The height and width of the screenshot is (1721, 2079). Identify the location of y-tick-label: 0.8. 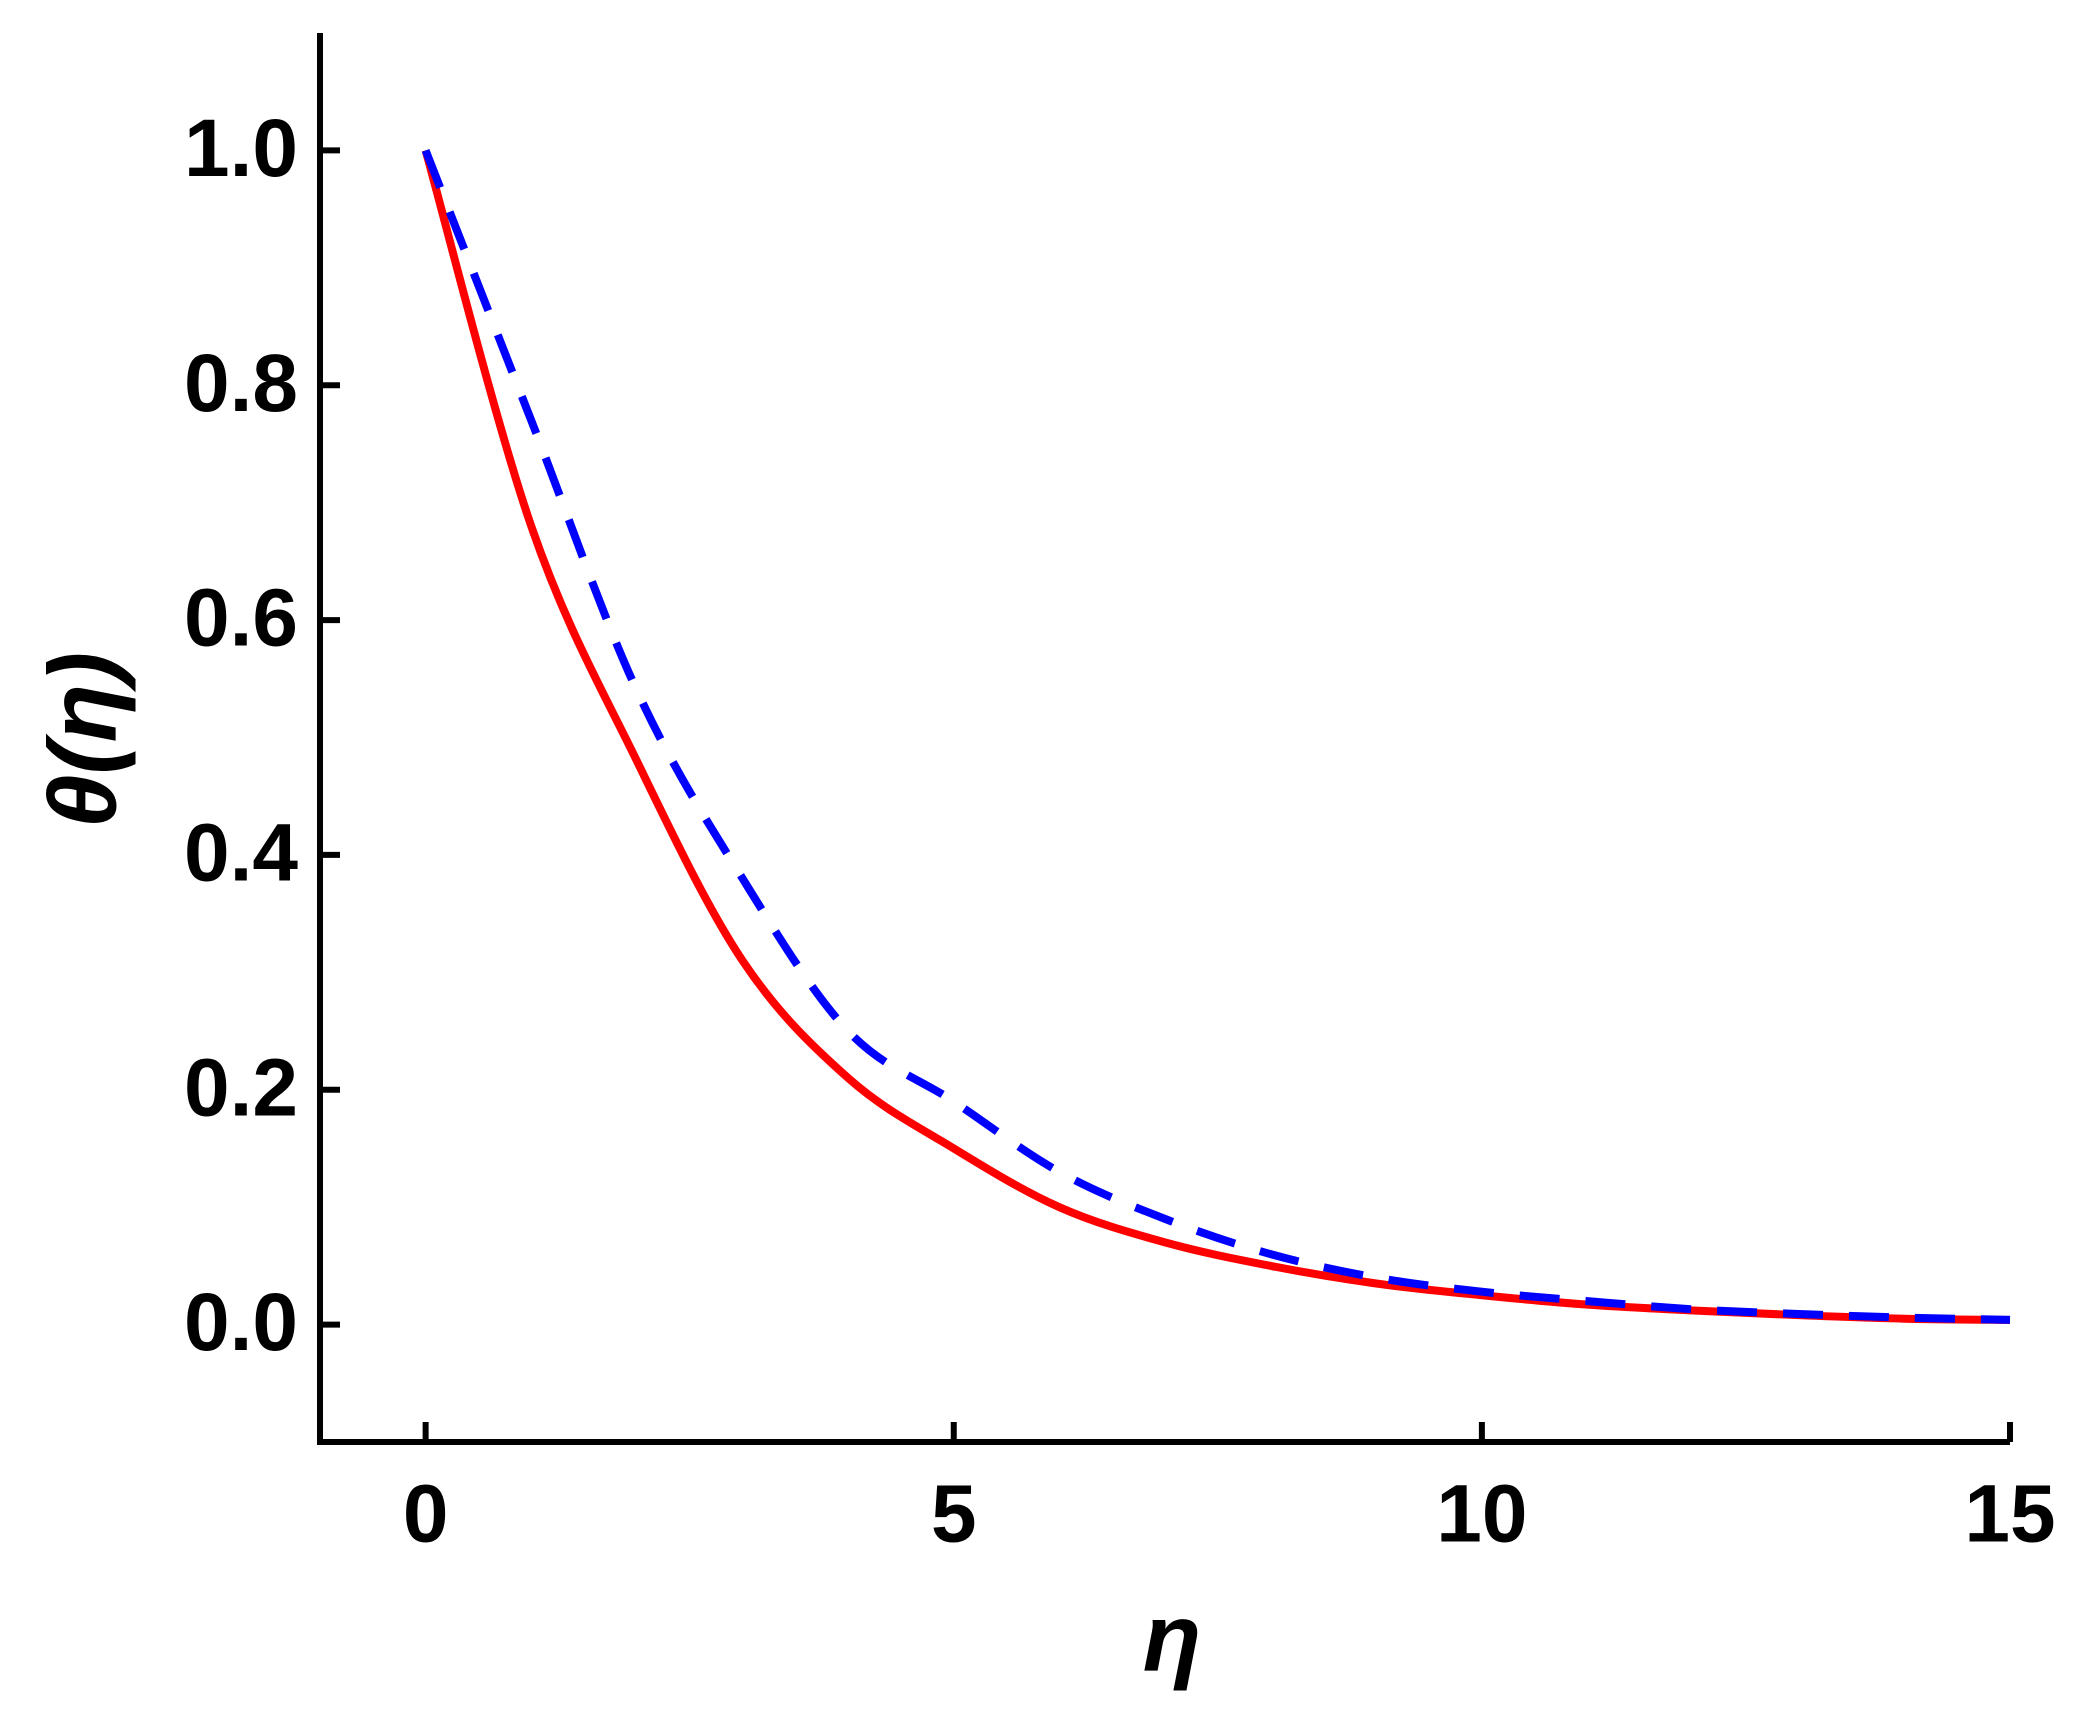
(241, 383).